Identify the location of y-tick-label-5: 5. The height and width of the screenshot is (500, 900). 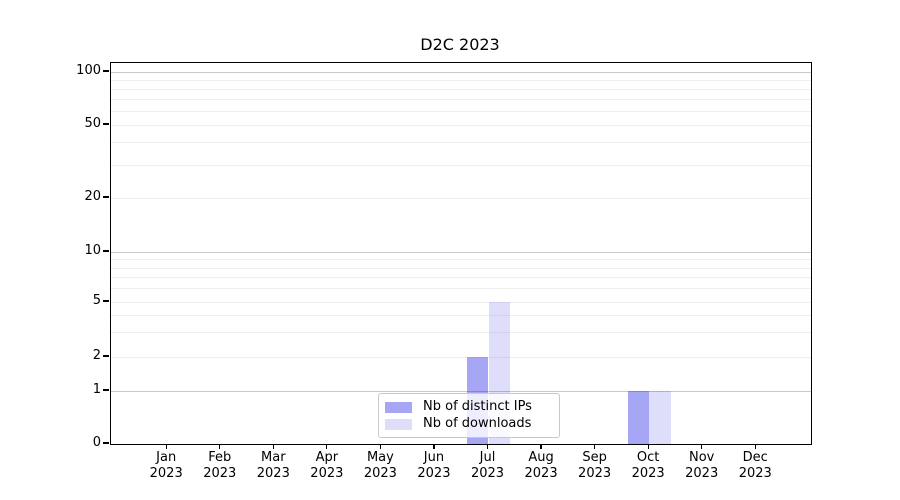
(96, 300).